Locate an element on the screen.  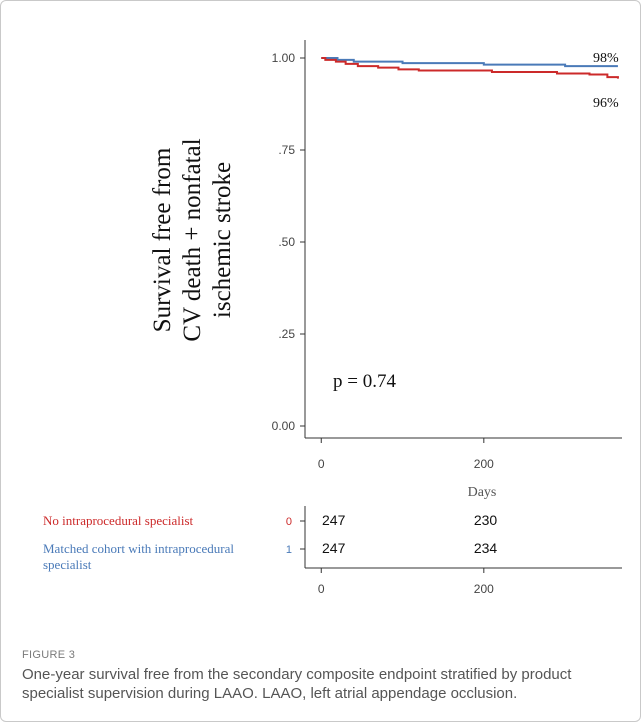
y-tick-label: .50 is located at coordinates (286, 242).